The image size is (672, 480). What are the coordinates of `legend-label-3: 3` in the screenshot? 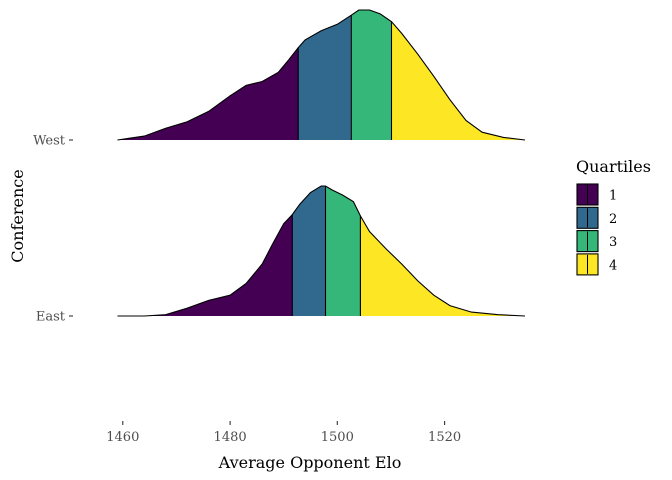 It's located at (613, 242).